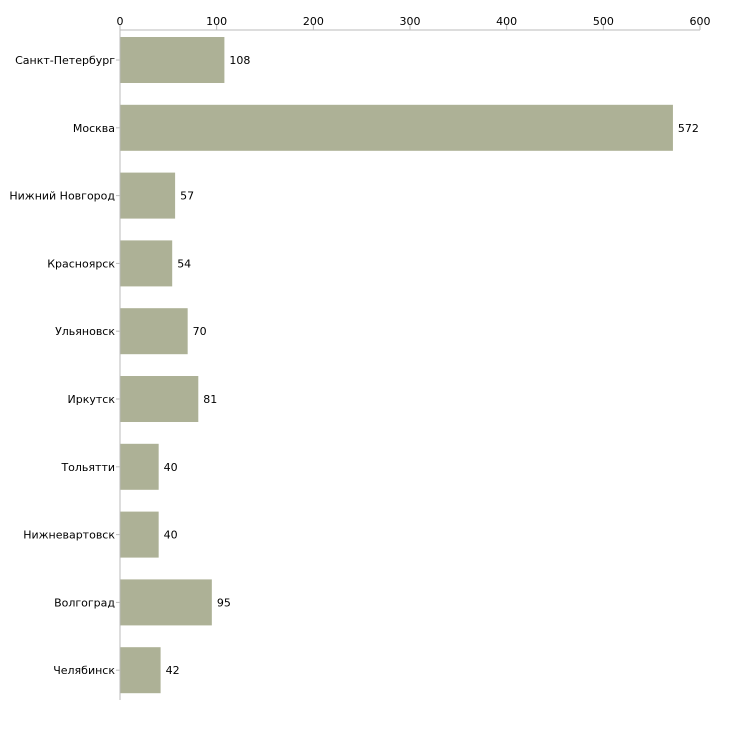  I want to click on x-tick-label: 500, so click(603, 21).